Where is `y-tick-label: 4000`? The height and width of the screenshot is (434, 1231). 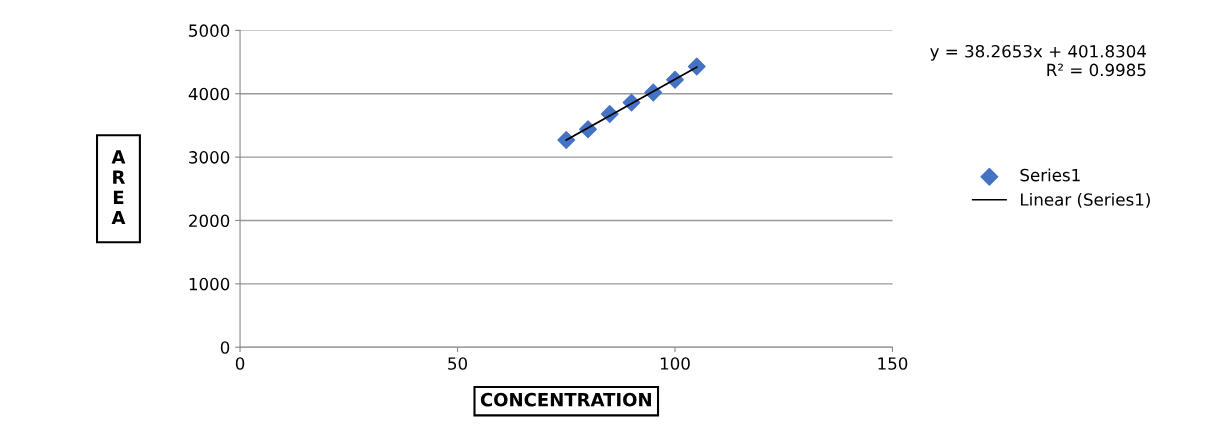
y-tick-label: 4000 is located at coordinates (209, 94).